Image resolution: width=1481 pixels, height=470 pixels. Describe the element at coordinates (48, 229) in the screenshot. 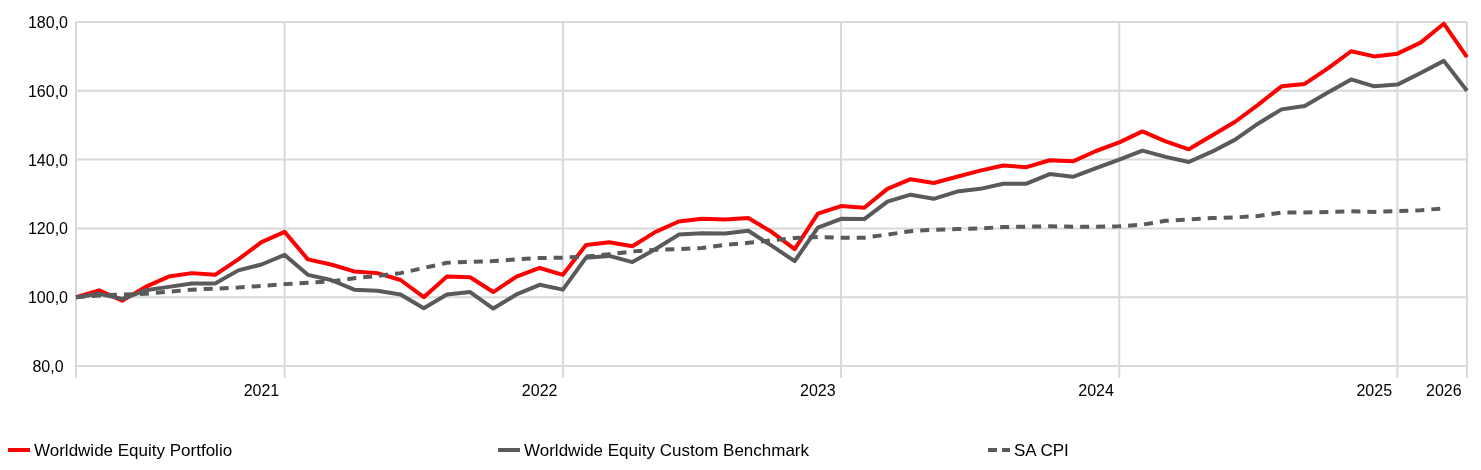

I see `y-tick-label: 120,0` at that location.